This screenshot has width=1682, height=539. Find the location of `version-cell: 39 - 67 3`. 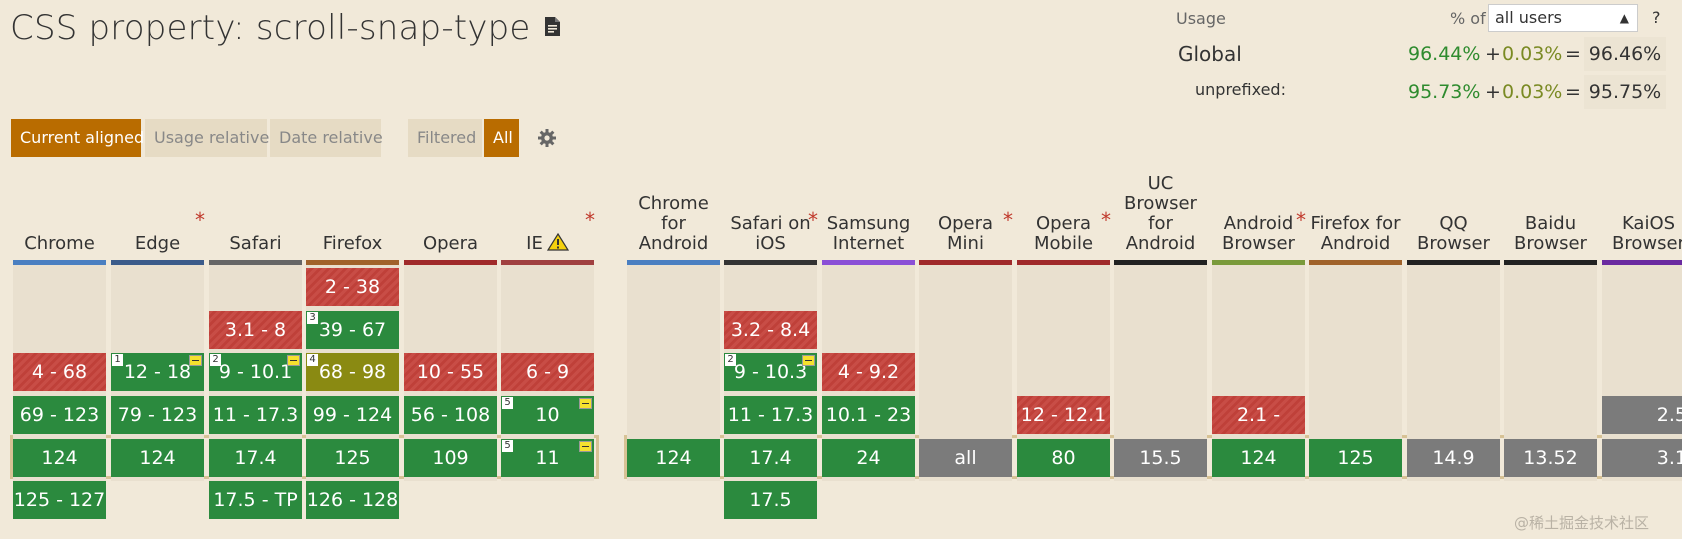

version-cell: 39 - 67 3 is located at coordinates (352, 330).